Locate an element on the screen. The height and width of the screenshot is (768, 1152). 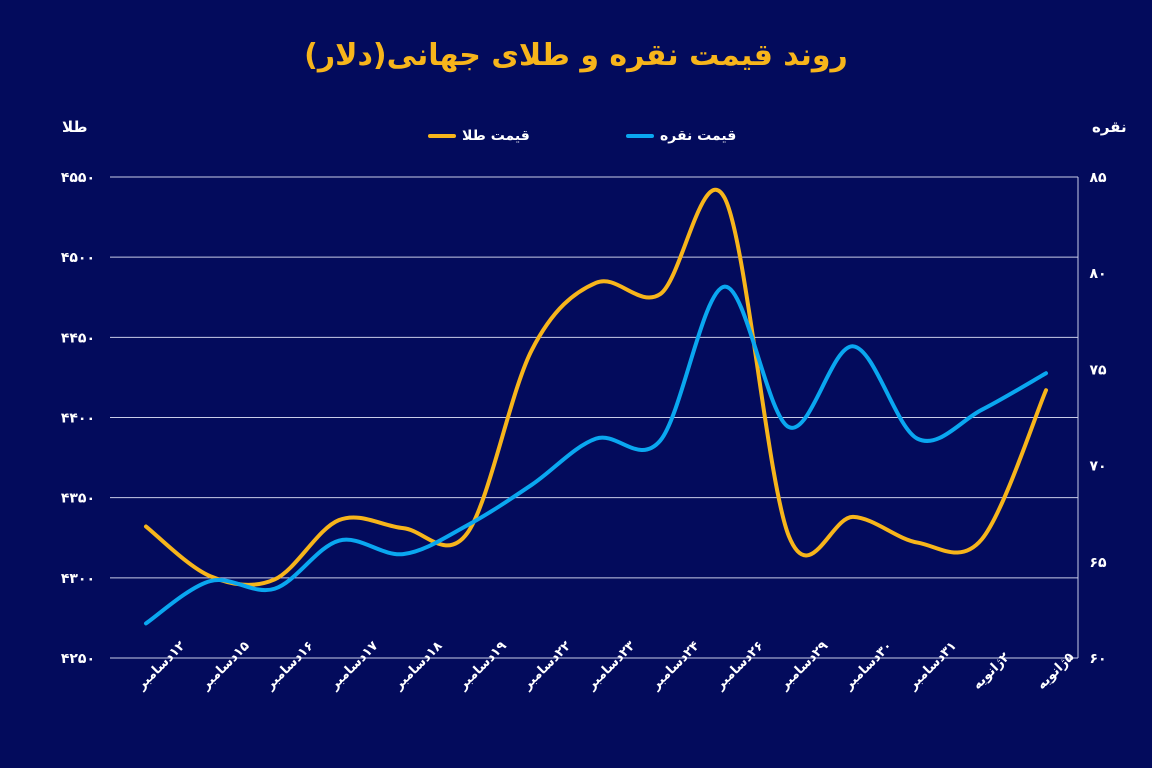
x-tick-label: ۳۰دسامبر is located at coordinates (868, 666).